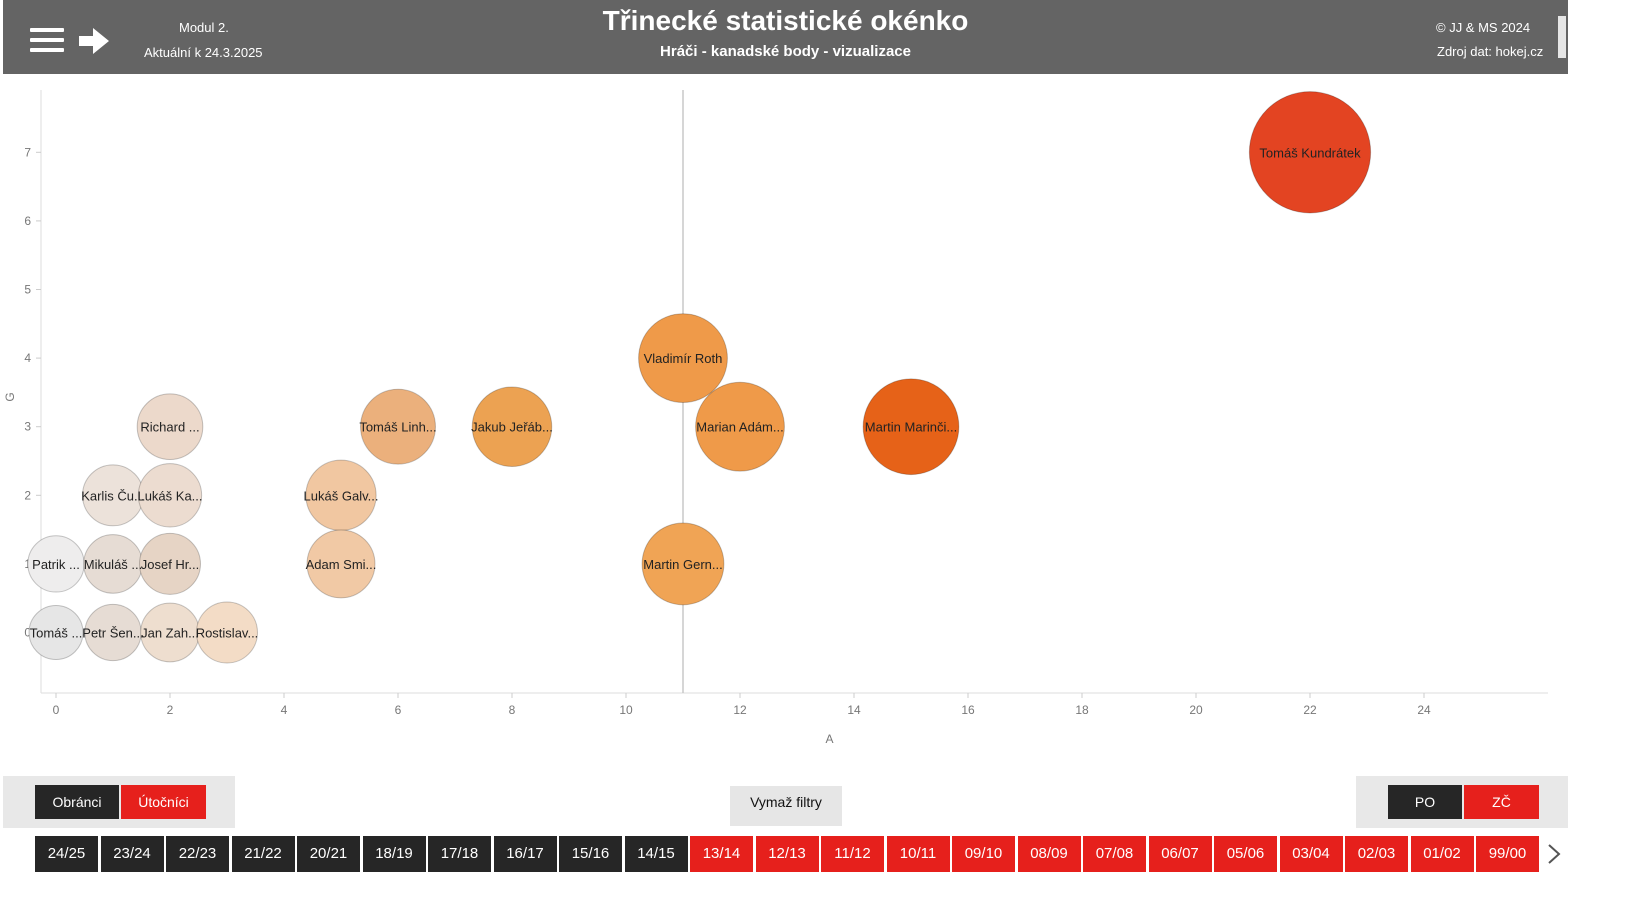  I want to click on season-button: 07/08, so click(1114, 854).